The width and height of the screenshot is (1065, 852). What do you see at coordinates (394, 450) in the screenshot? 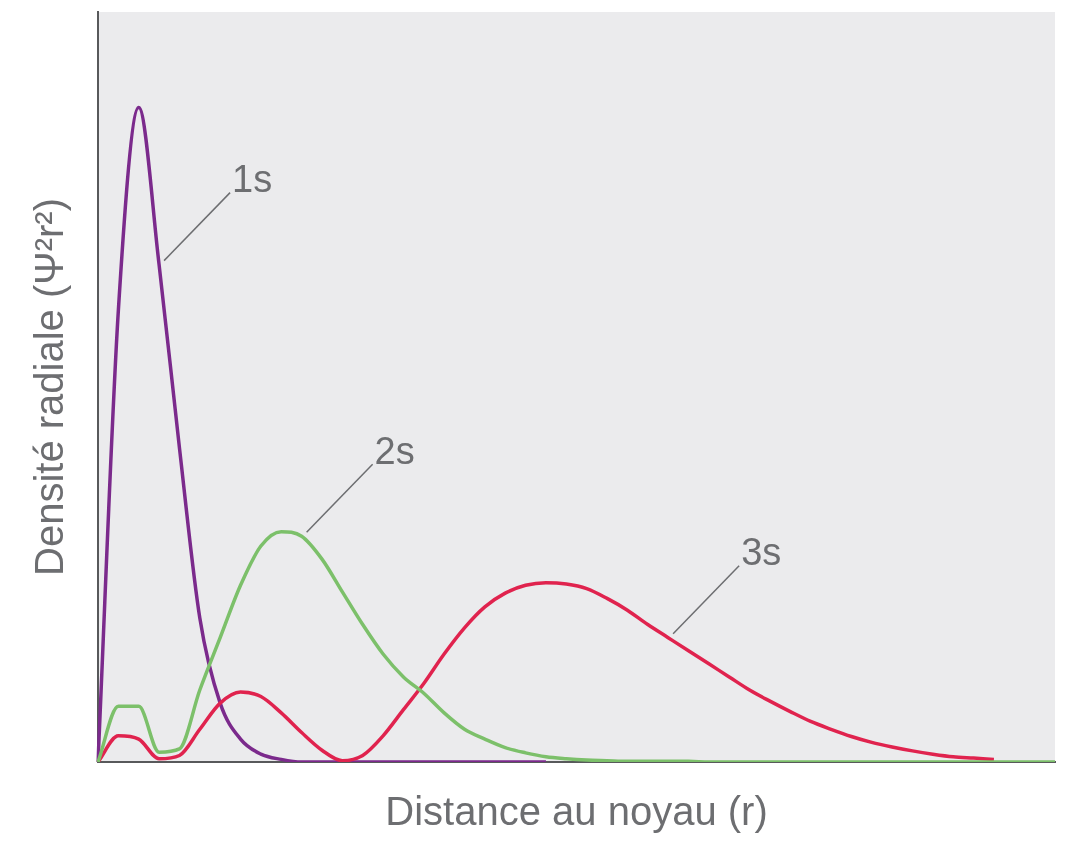
I see `text: 2s` at bounding box center [394, 450].